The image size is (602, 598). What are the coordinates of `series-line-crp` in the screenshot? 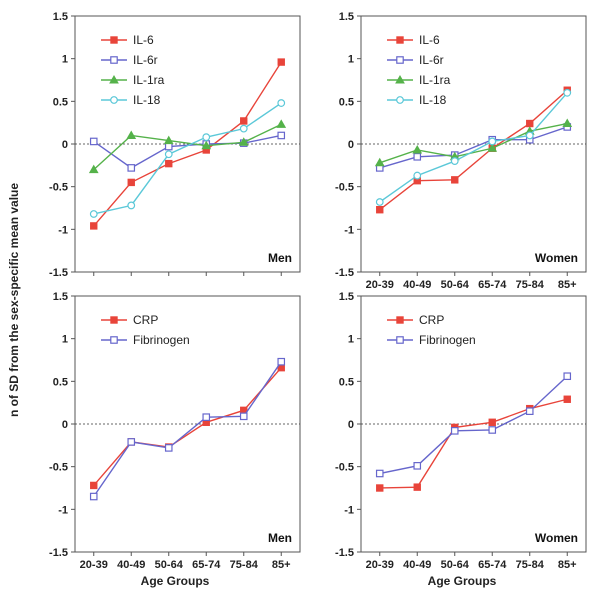 It's located at (187, 426).